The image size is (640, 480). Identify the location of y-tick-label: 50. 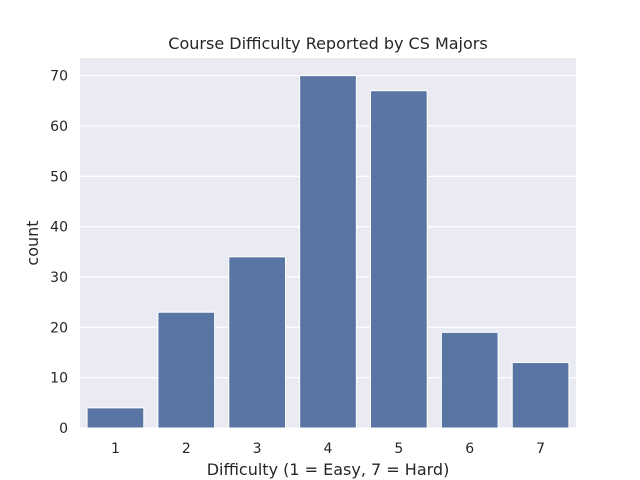
(59, 177).